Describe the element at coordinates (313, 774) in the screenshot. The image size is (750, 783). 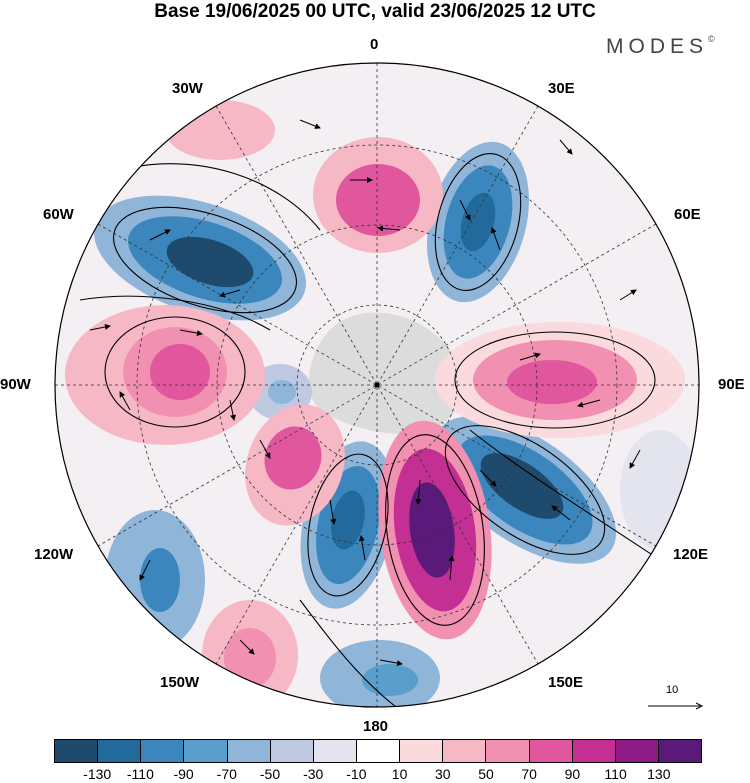
I see `colorbar-tick-label: -30` at that location.